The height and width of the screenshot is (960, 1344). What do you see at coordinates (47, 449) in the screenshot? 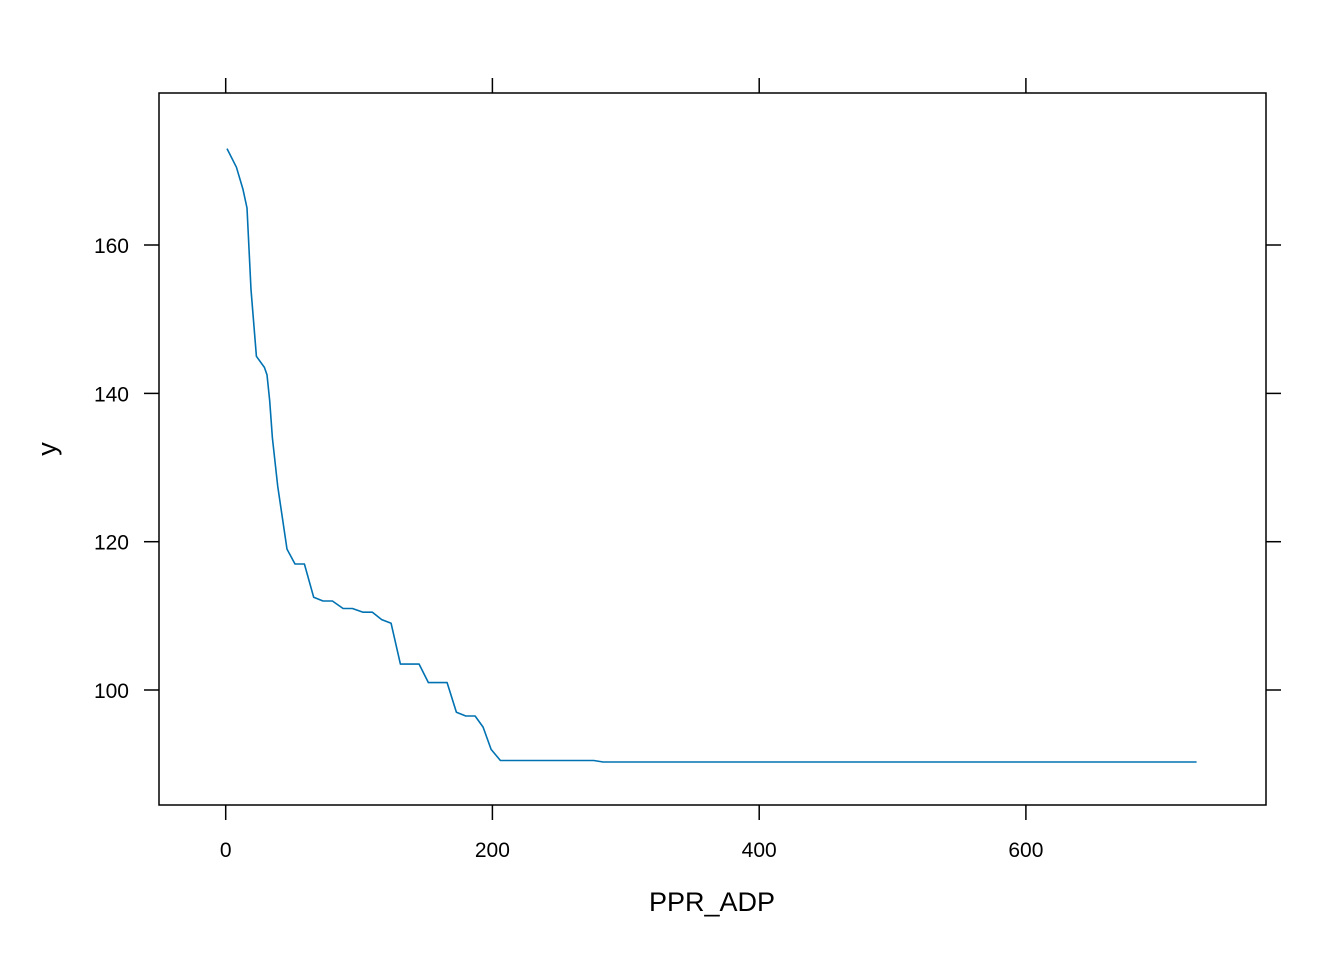
I see `y-axis-title: y` at bounding box center [47, 449].